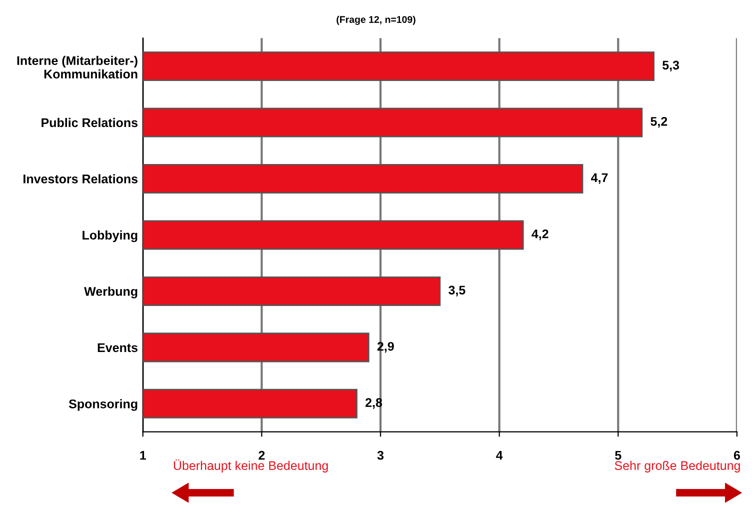  What do you see at coordinates (671, 66) in the screenshot?
I see `data-label: 5,3` at bounding box center [671, 66].